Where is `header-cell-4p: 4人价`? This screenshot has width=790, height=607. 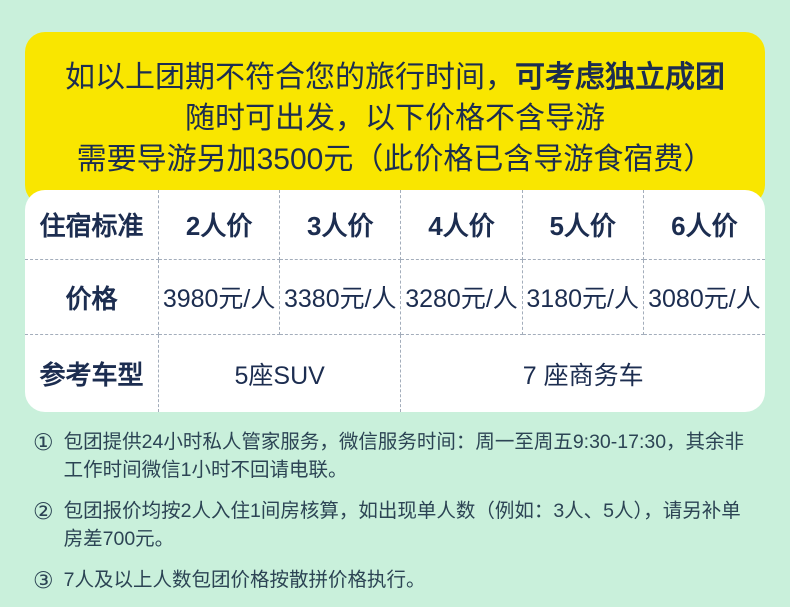 header-cell-4p: 4人价 is located at coordinates (462, 225).